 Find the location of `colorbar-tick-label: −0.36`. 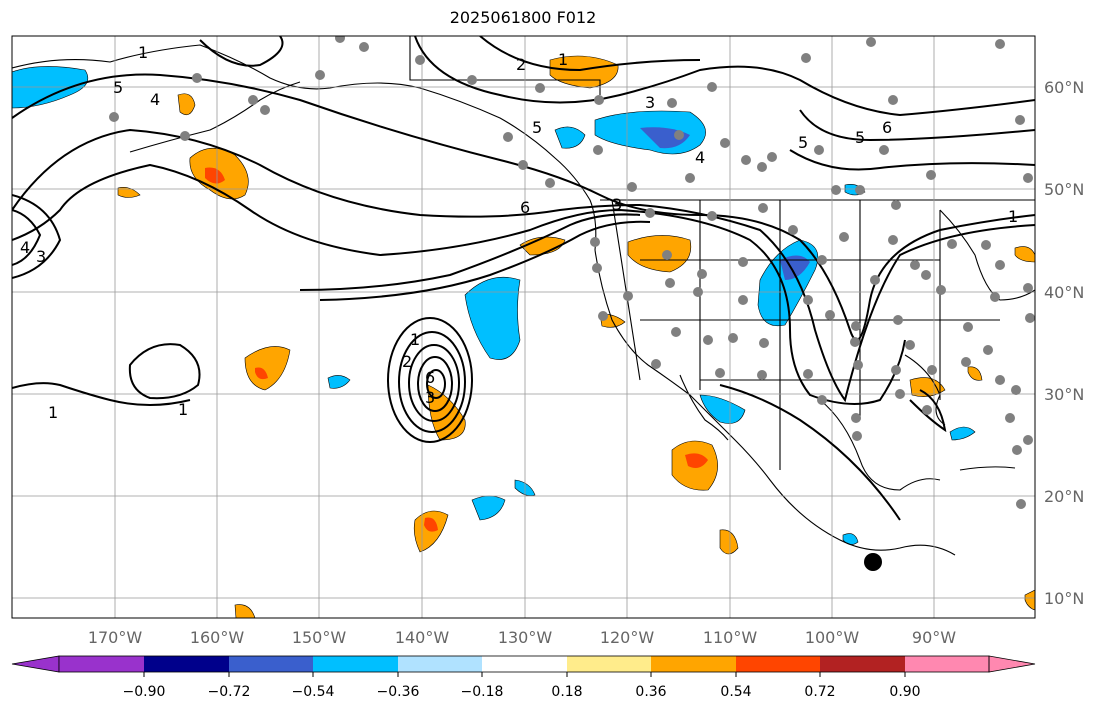

colorbar-tick-label: −0.36 is located at coordinates (398, 692).